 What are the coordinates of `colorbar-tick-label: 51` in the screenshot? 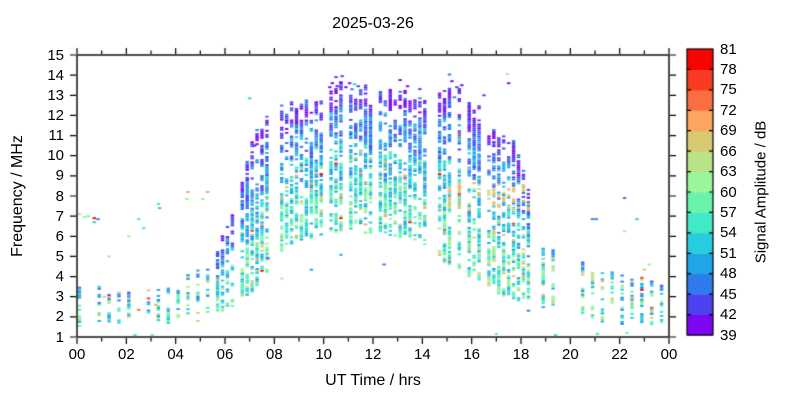 It's located at (728, 253).